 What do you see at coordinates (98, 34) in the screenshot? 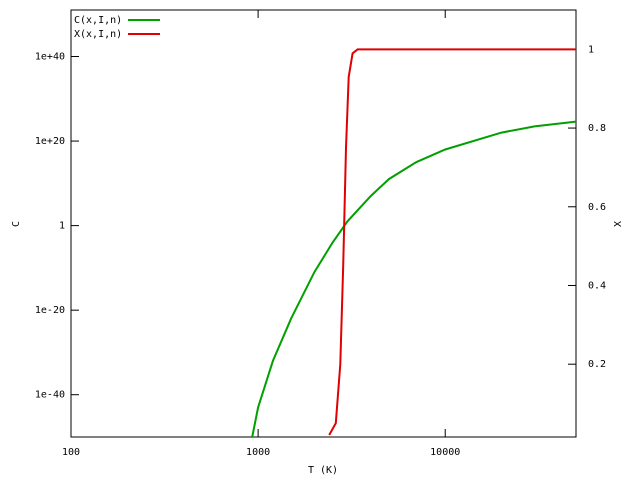
I see `legend-label: X(x,I,n)` at bounding box center [98, 34].